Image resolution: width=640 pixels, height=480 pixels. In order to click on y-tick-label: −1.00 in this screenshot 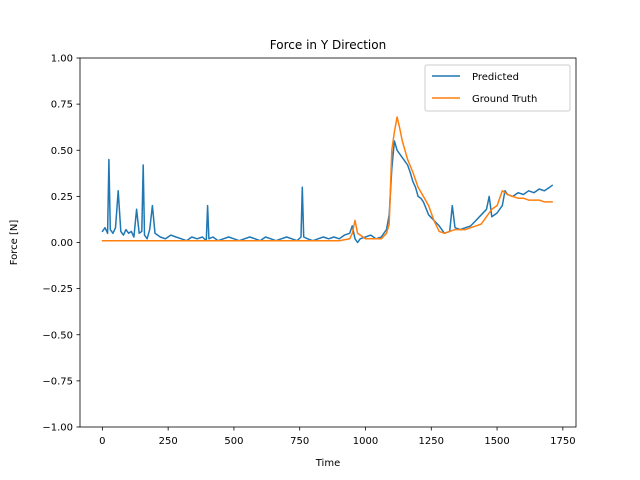, I will do `click(57, 428)`.